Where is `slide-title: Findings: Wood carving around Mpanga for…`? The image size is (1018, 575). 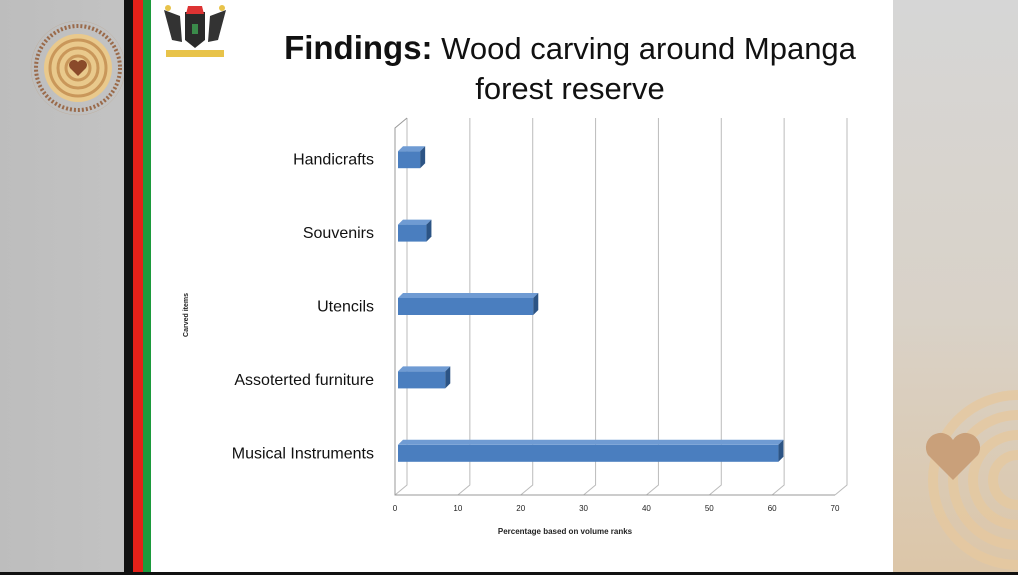 slide-title: Findings: Wood carving around Mpanga for… is located at coordinates (570, 68).